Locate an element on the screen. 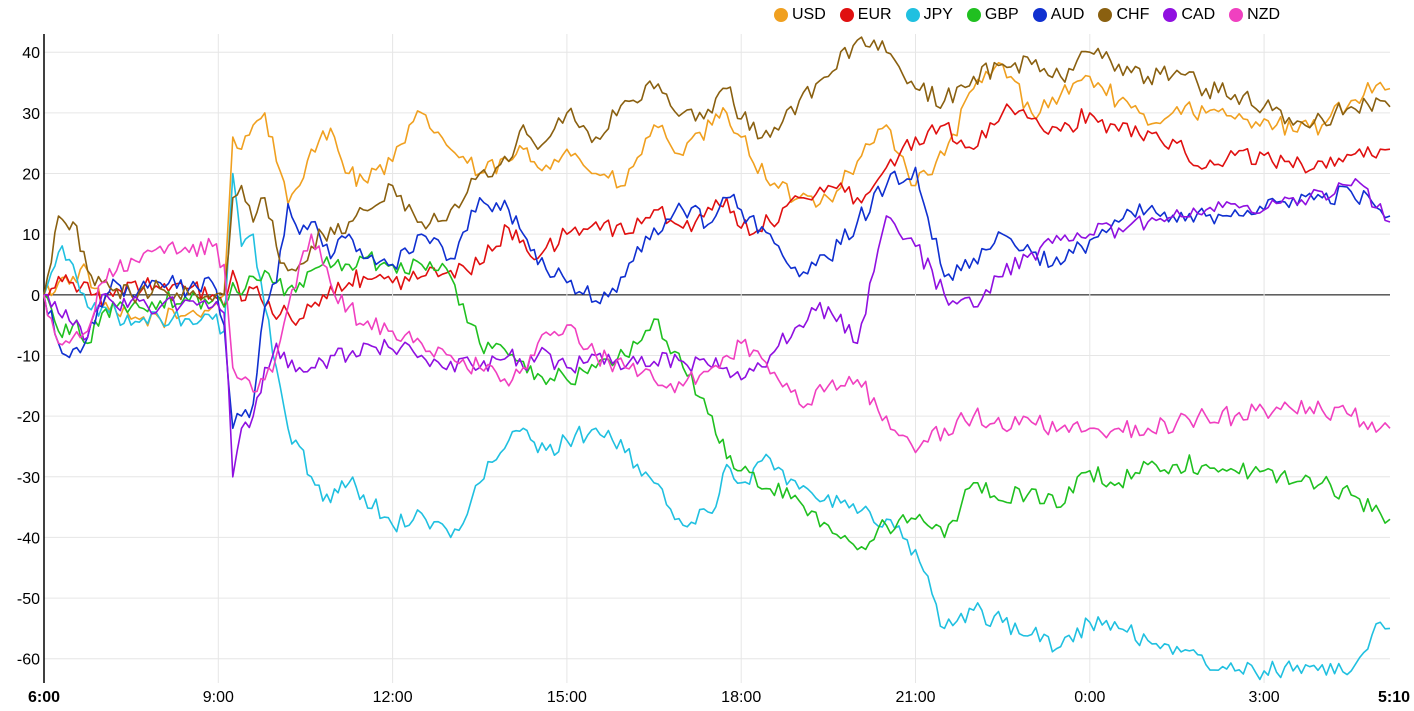 The image size is (1414, 711). x-tick-label: 3:00 is located at coordinates (1264, 697).